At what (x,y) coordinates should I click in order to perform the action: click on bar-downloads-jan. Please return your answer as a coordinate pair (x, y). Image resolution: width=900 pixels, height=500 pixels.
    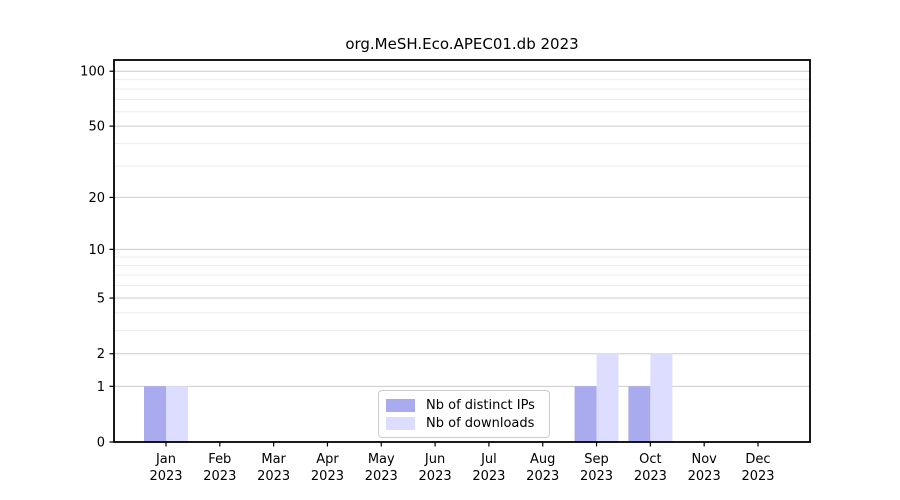
    Looking at the image, I should click on (177, 414).